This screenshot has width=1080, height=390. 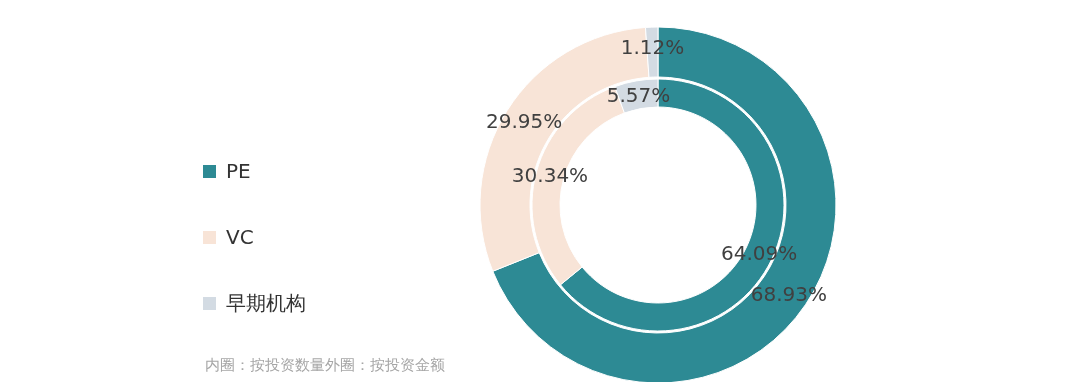 I want to click on legend-label: PE, so click(x=238, y=171).